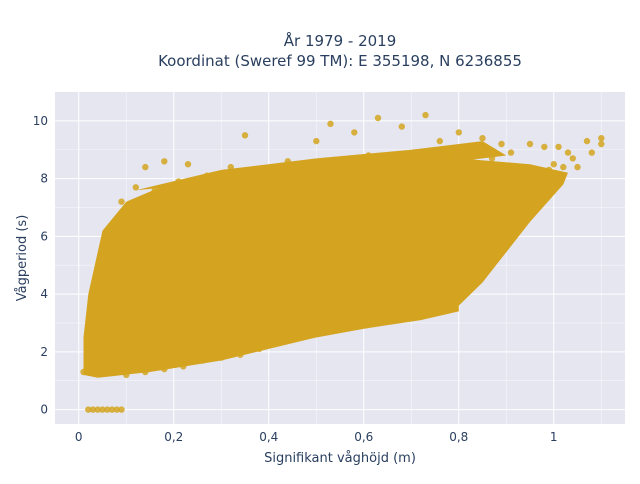 This screenshot has width=640, height=484. I want to click on y-axis-label: Vågperiod (s), so click(22, 258).